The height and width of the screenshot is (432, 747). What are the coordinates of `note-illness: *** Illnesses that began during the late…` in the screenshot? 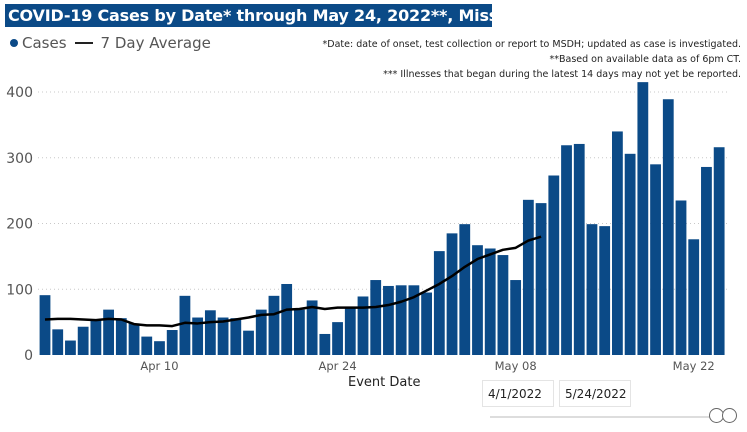 It's located at (562, 74).